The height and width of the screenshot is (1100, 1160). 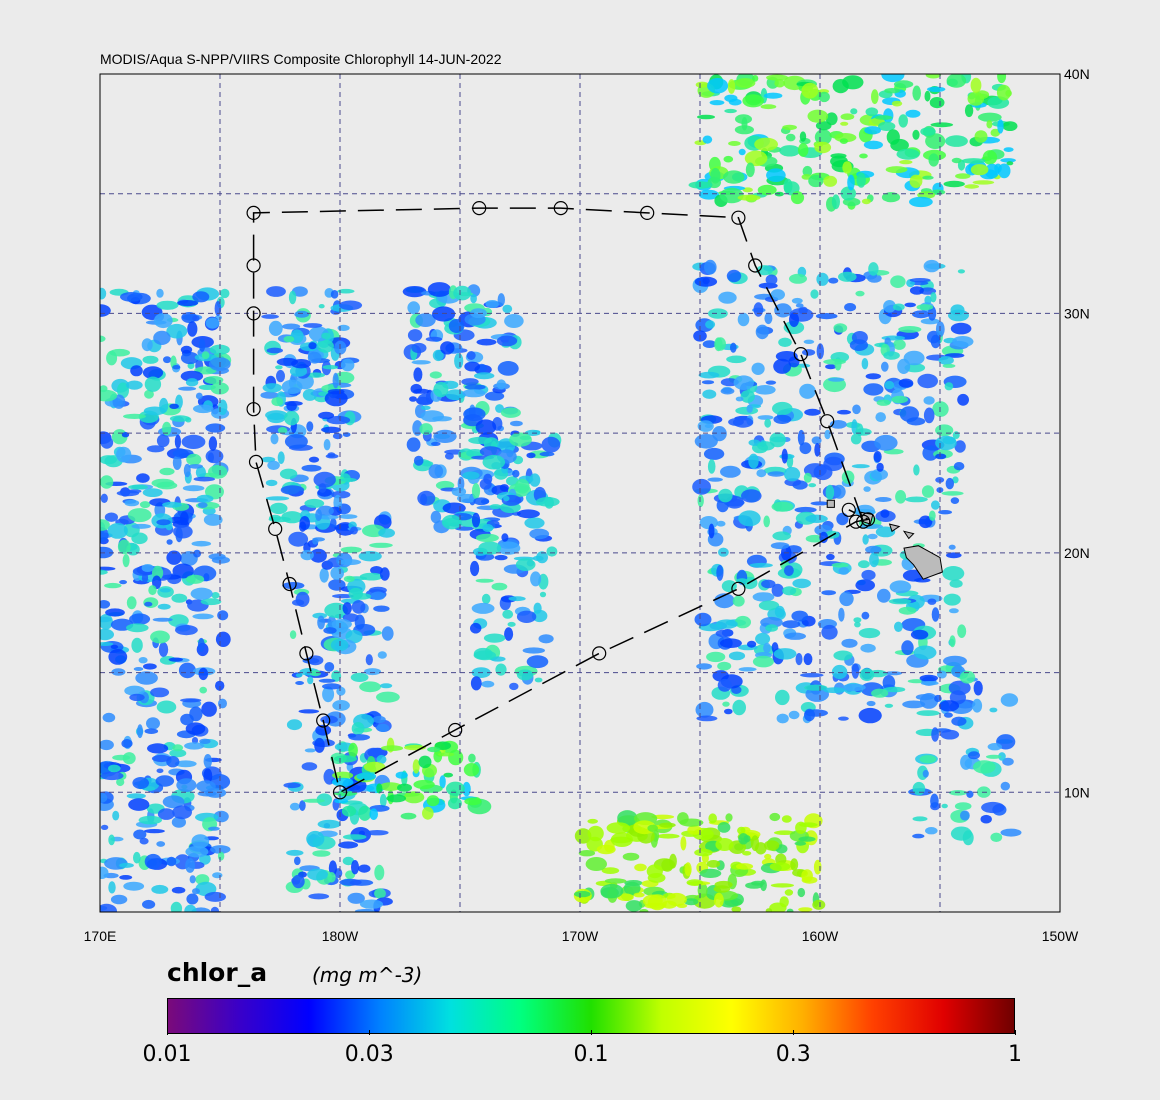 I want to click on colorbar-units-label: (mg m^-3), so click(x=367, y=975).